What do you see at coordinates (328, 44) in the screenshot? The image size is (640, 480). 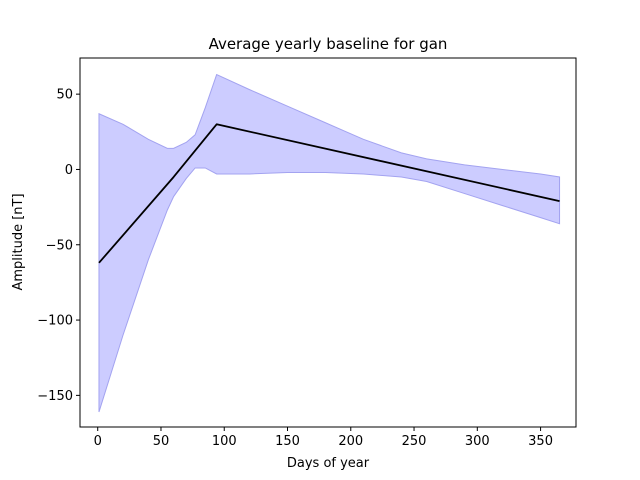 I see `chart-title: Average yearly baseline for gan` at bounding box center [328, 44].